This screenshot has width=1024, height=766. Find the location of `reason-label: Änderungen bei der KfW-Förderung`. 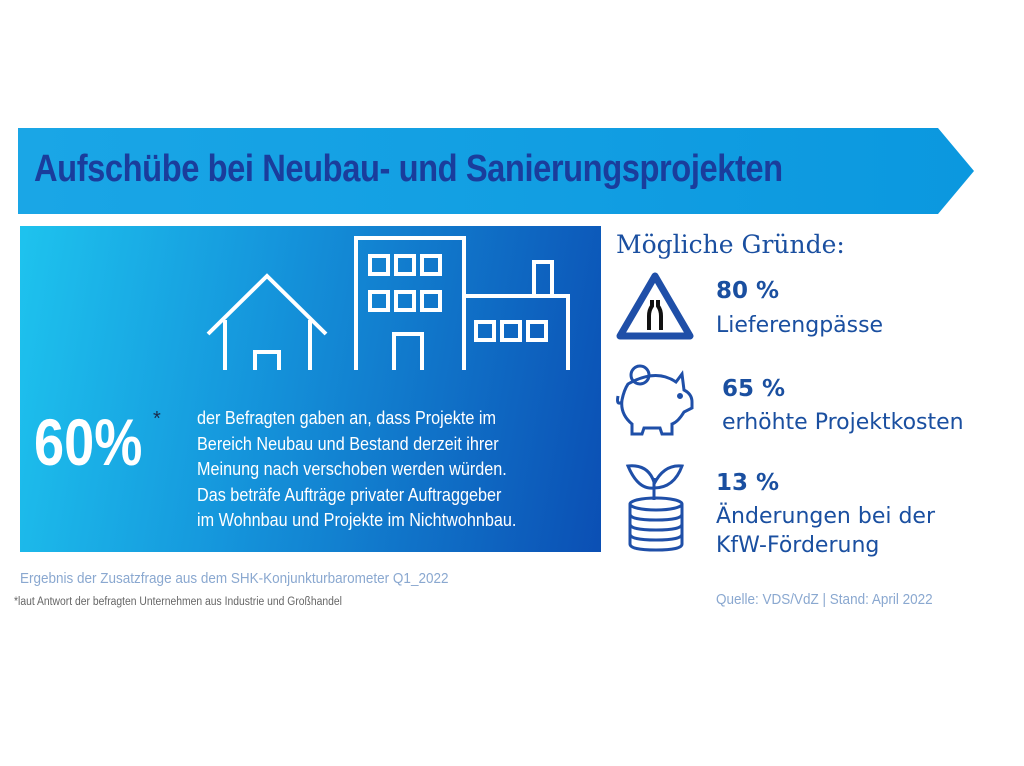

reason-label: Änderungen bei der KfW-Förderung is located at coordinates (825, 531).